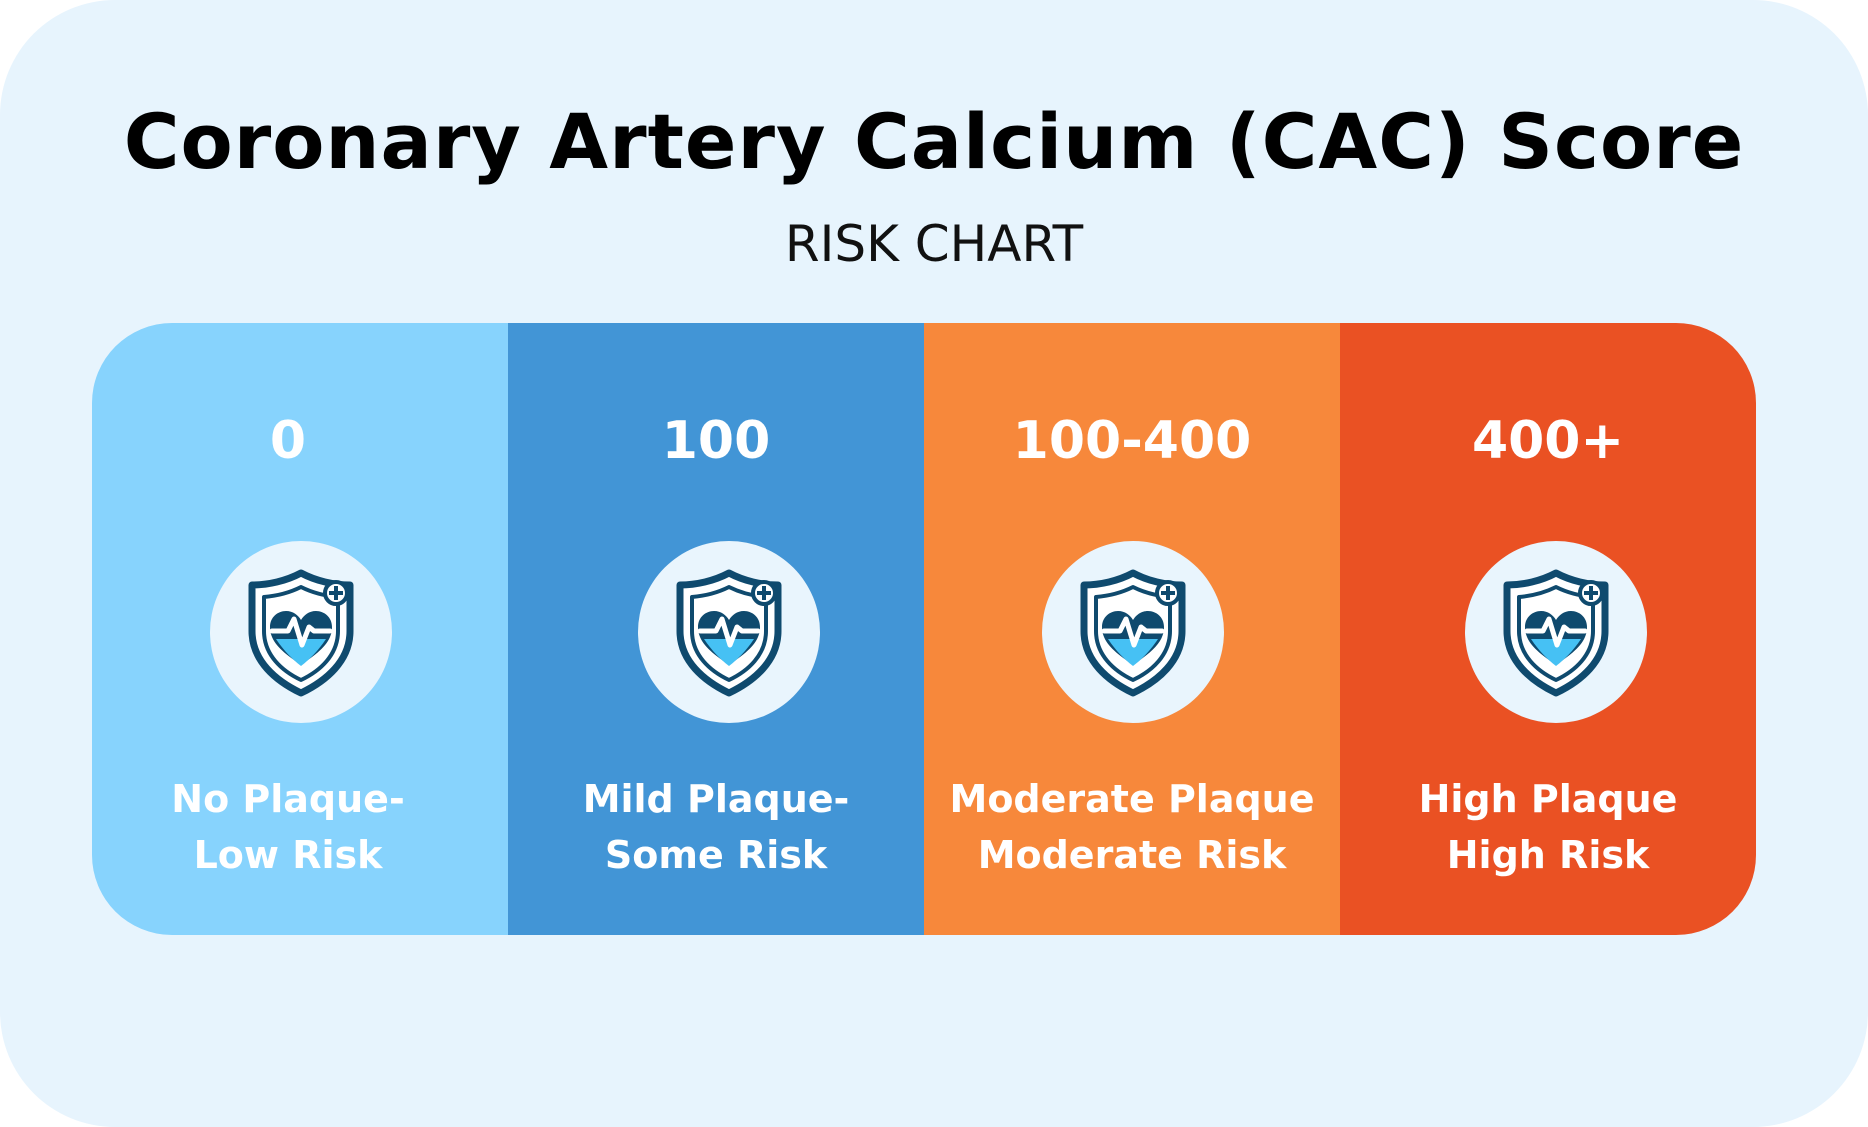 The height and width of the screenshot is (1127, 1868). I want to click on segment-score: 100, so click(716, 441).